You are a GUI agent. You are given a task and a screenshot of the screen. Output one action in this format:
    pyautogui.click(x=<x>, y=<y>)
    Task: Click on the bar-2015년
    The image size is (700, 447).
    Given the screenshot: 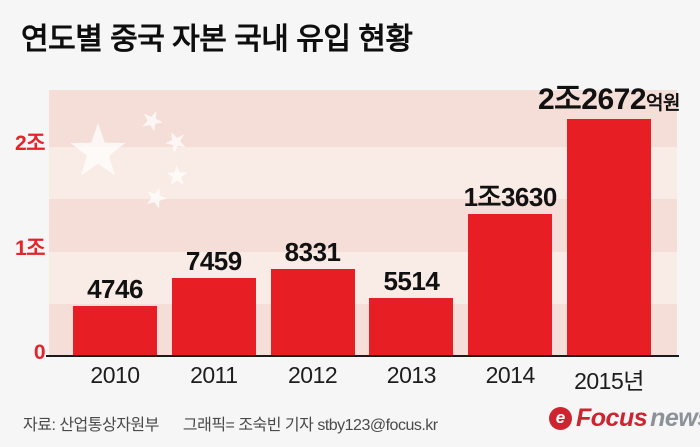 What is the action you would take?
    pyautogui.click(x=609, y=237)
    